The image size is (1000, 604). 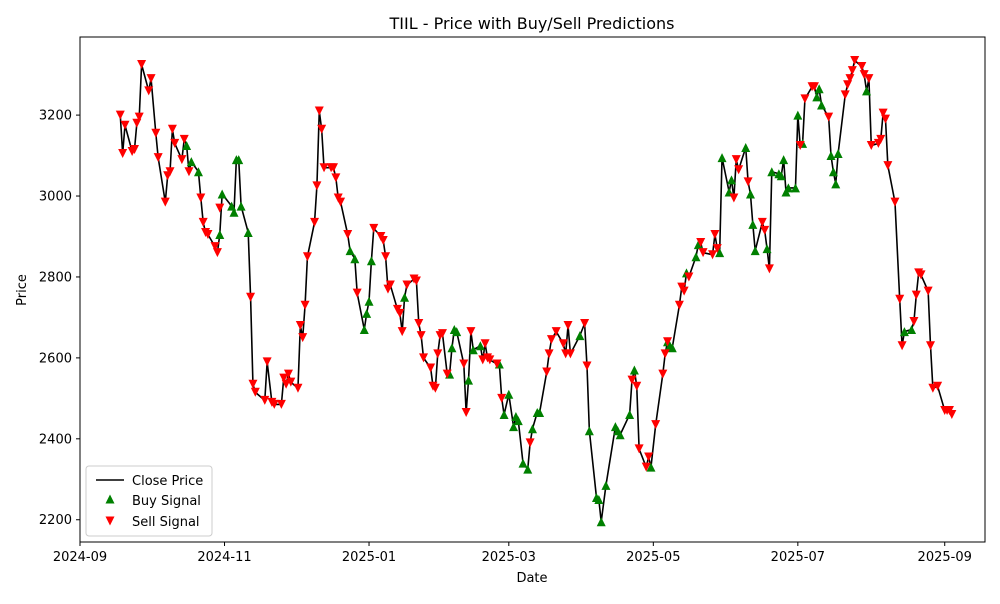 What do you see at coordinates (55, 116) in the screenshot?
I see `y-tick-label: 3200` at bounding box center [55, 116].